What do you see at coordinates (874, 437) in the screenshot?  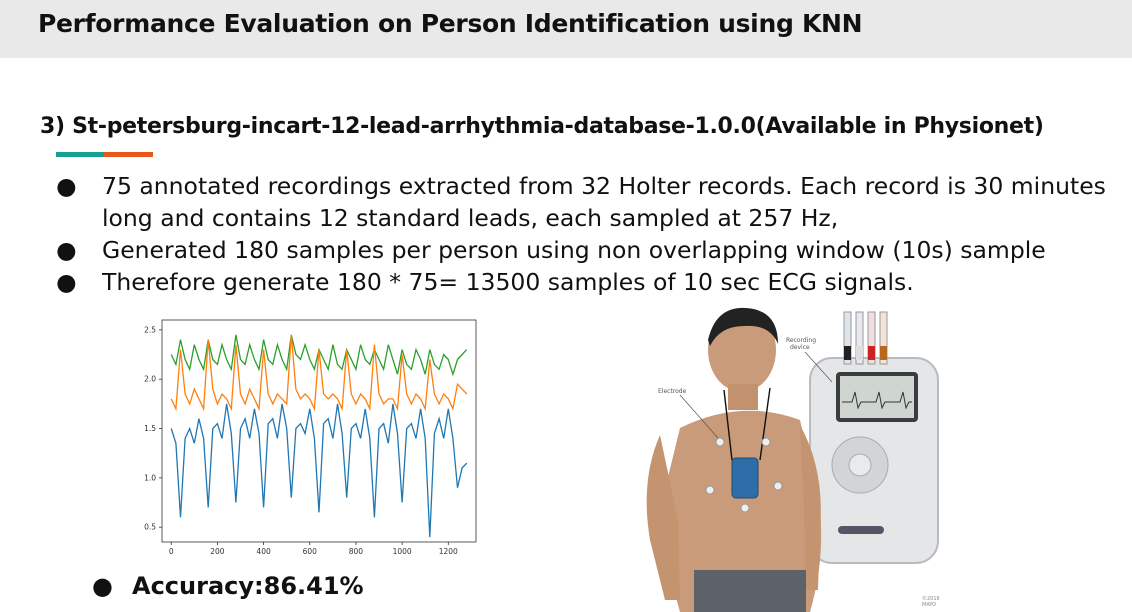 I see `recording-device-icon` at bounding box center [874, 437].